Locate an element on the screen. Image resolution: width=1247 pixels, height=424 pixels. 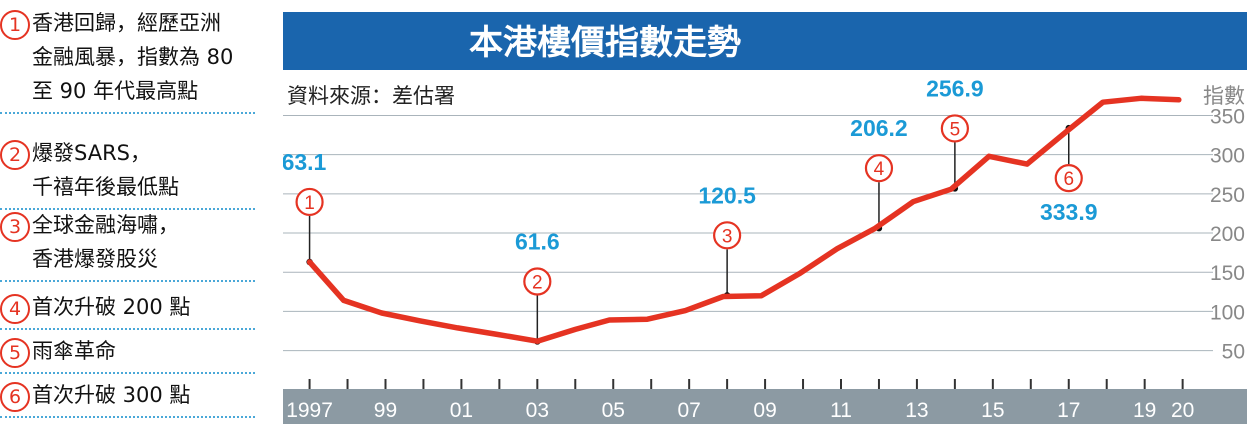
legend-item: 3 全球金融海嘯， 香港爆發股災 is located at coordinates (127, 245).